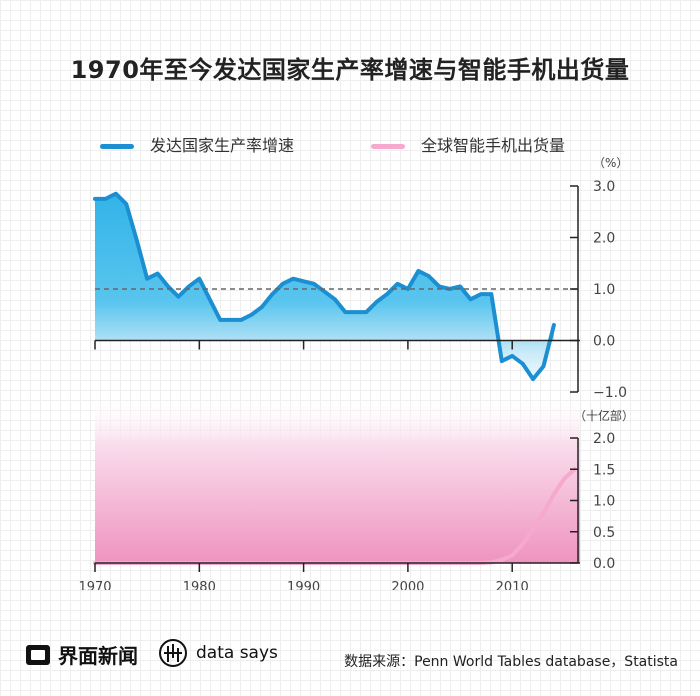  Describe the element at coordinates (604, 415) in the screenshot. I see `lower-unit-label: （十亿部）` at that location.